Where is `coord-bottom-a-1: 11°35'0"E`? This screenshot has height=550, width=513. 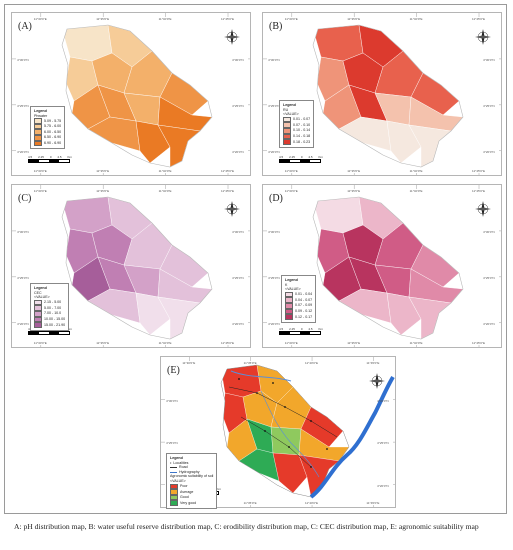 coord-bottom-a-1: 11°35'0"E is located at coordinates (103, 171).